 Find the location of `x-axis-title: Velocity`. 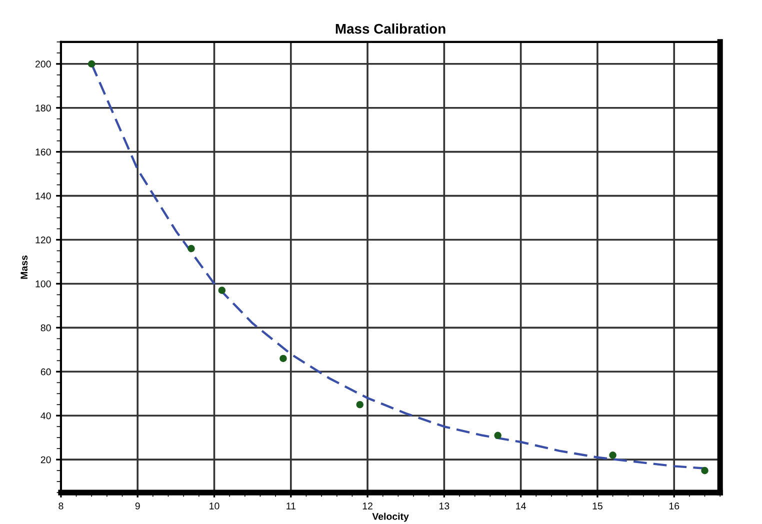

x-axis-title: Velocity is located at coordinates (390, 517).